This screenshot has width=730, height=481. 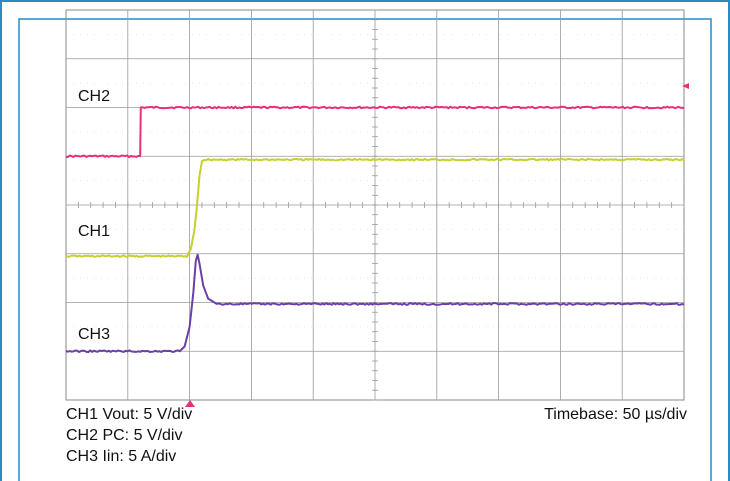 What do you see at coordinates (94, 96) in the screenshot?
I see `ch2-label: CH2` at bounding box center [94, 96].